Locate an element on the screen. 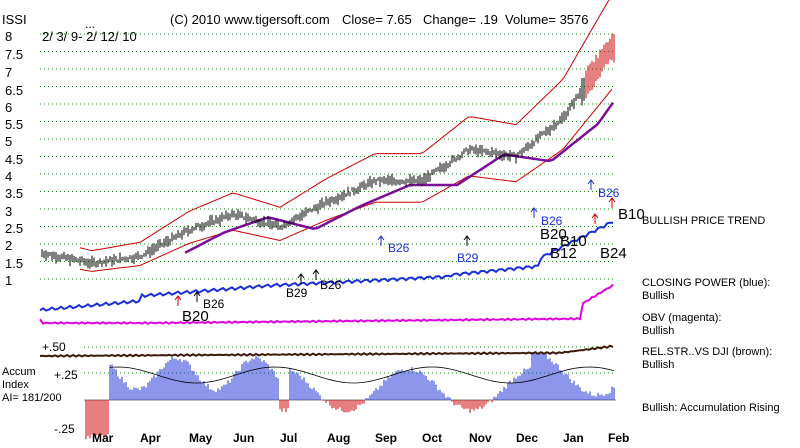 Image resolution: width=800 pixels, height=448 pixels. x-label-jun: Jun is located at coordinates (244, 438).